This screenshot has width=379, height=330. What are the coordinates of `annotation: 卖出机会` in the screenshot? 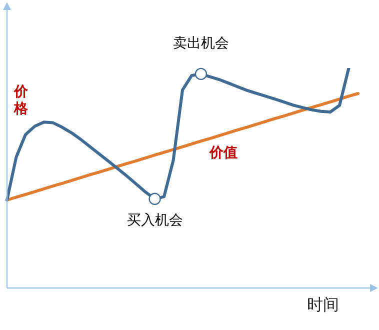 It's located at (200, 44).